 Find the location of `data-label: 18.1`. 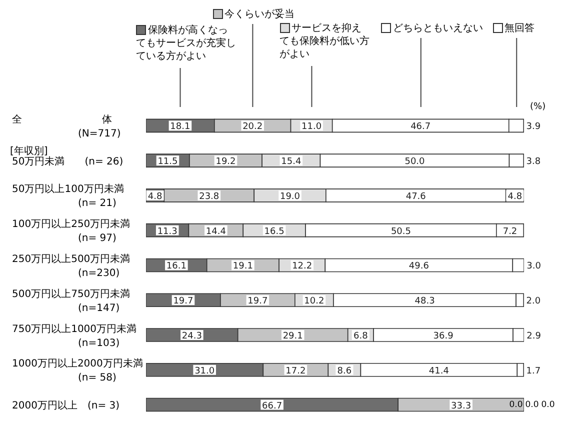

data-label: 18.1 is located at coordinates (180, 127).